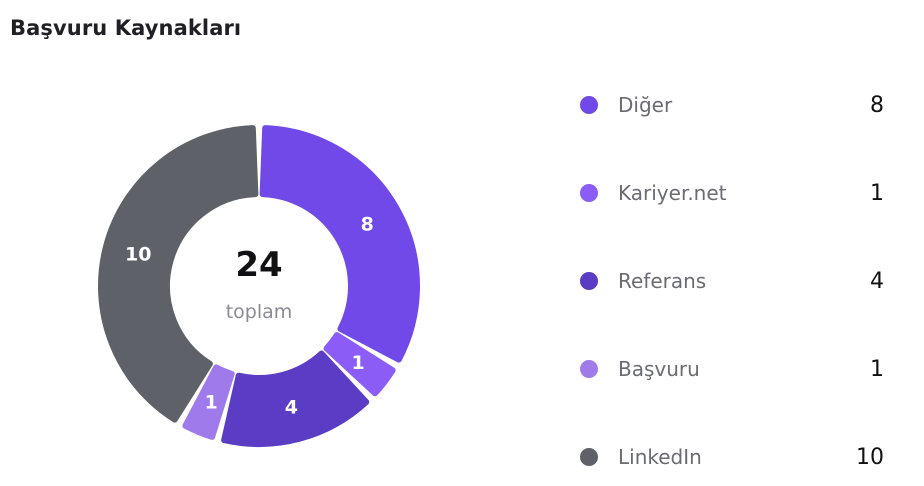  What do you see at coordinates (367, 225) in the screenshot?
I see `donut-slice-label-0: 8` at bounding box center [367, 225].